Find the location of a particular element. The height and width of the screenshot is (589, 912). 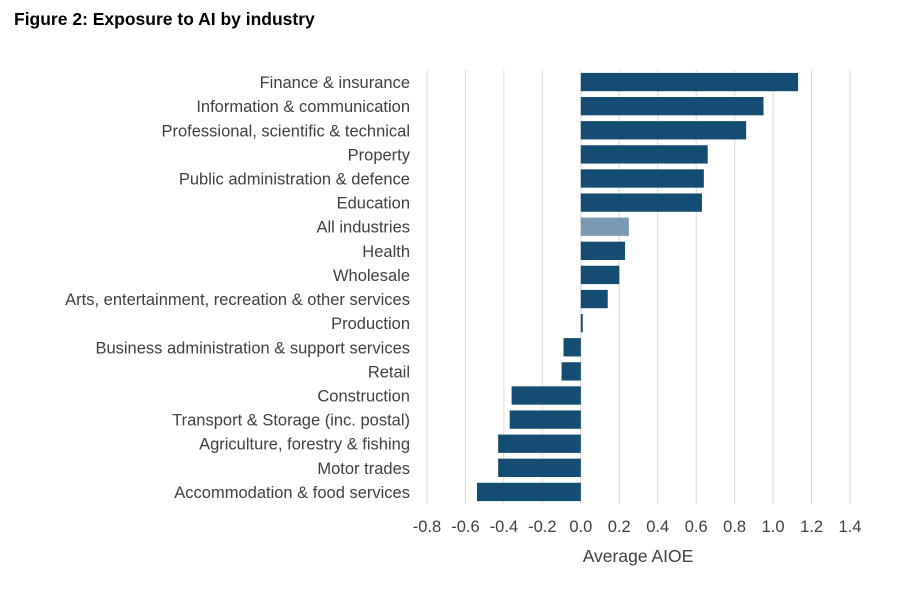

category-label: Agriculture, forestry & fishing is located at coordinates (304, 445).